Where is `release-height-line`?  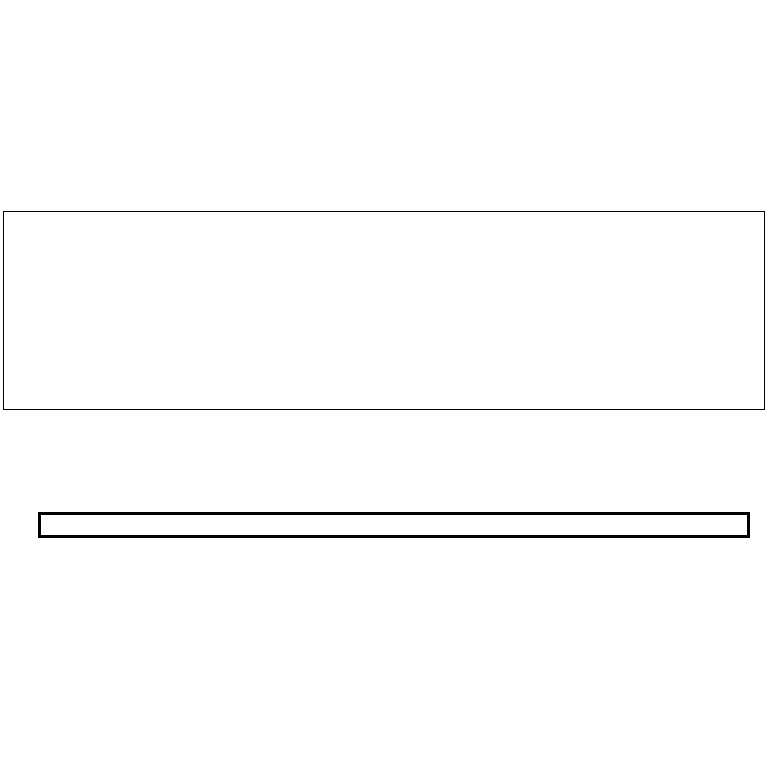
release-height-line is located at coordinates (384, 38).